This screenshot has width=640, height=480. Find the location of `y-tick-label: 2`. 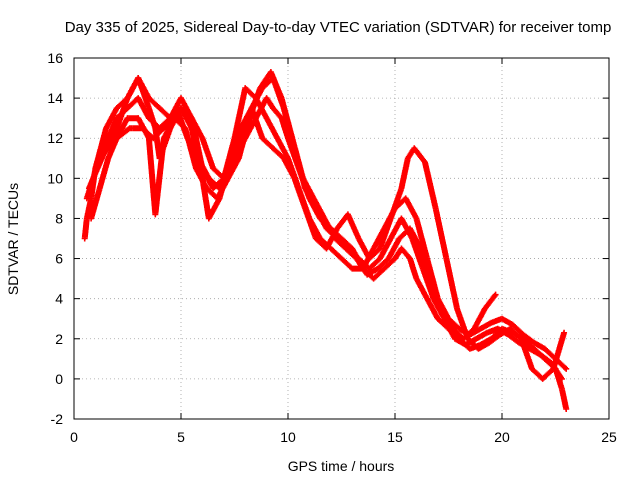

y-tick-label: 2 is located at coordinates (59, 339).